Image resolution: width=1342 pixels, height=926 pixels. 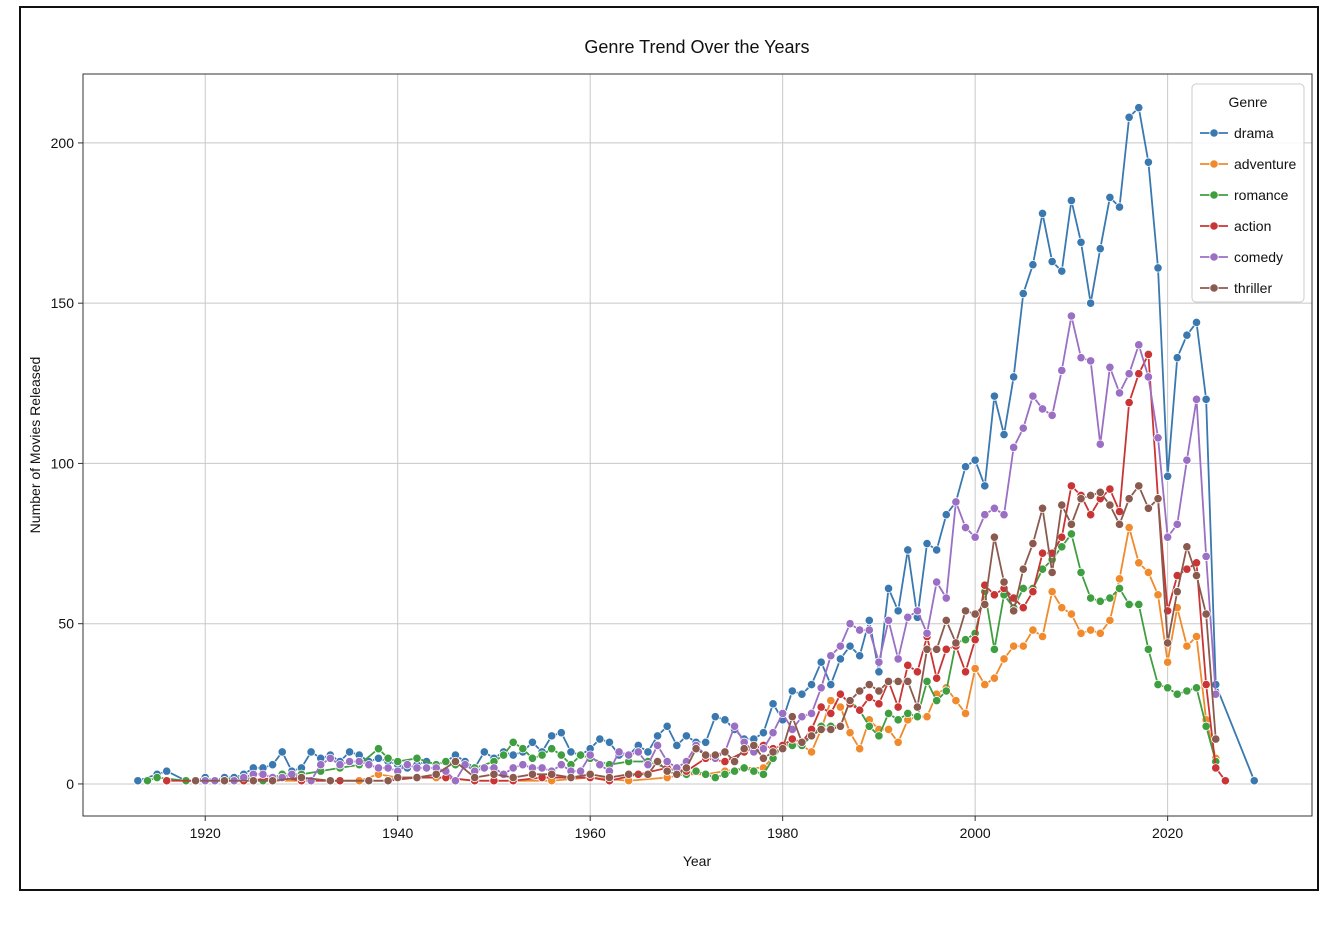 I want to click on legend-label: drama, so click(x=1254, y=133).